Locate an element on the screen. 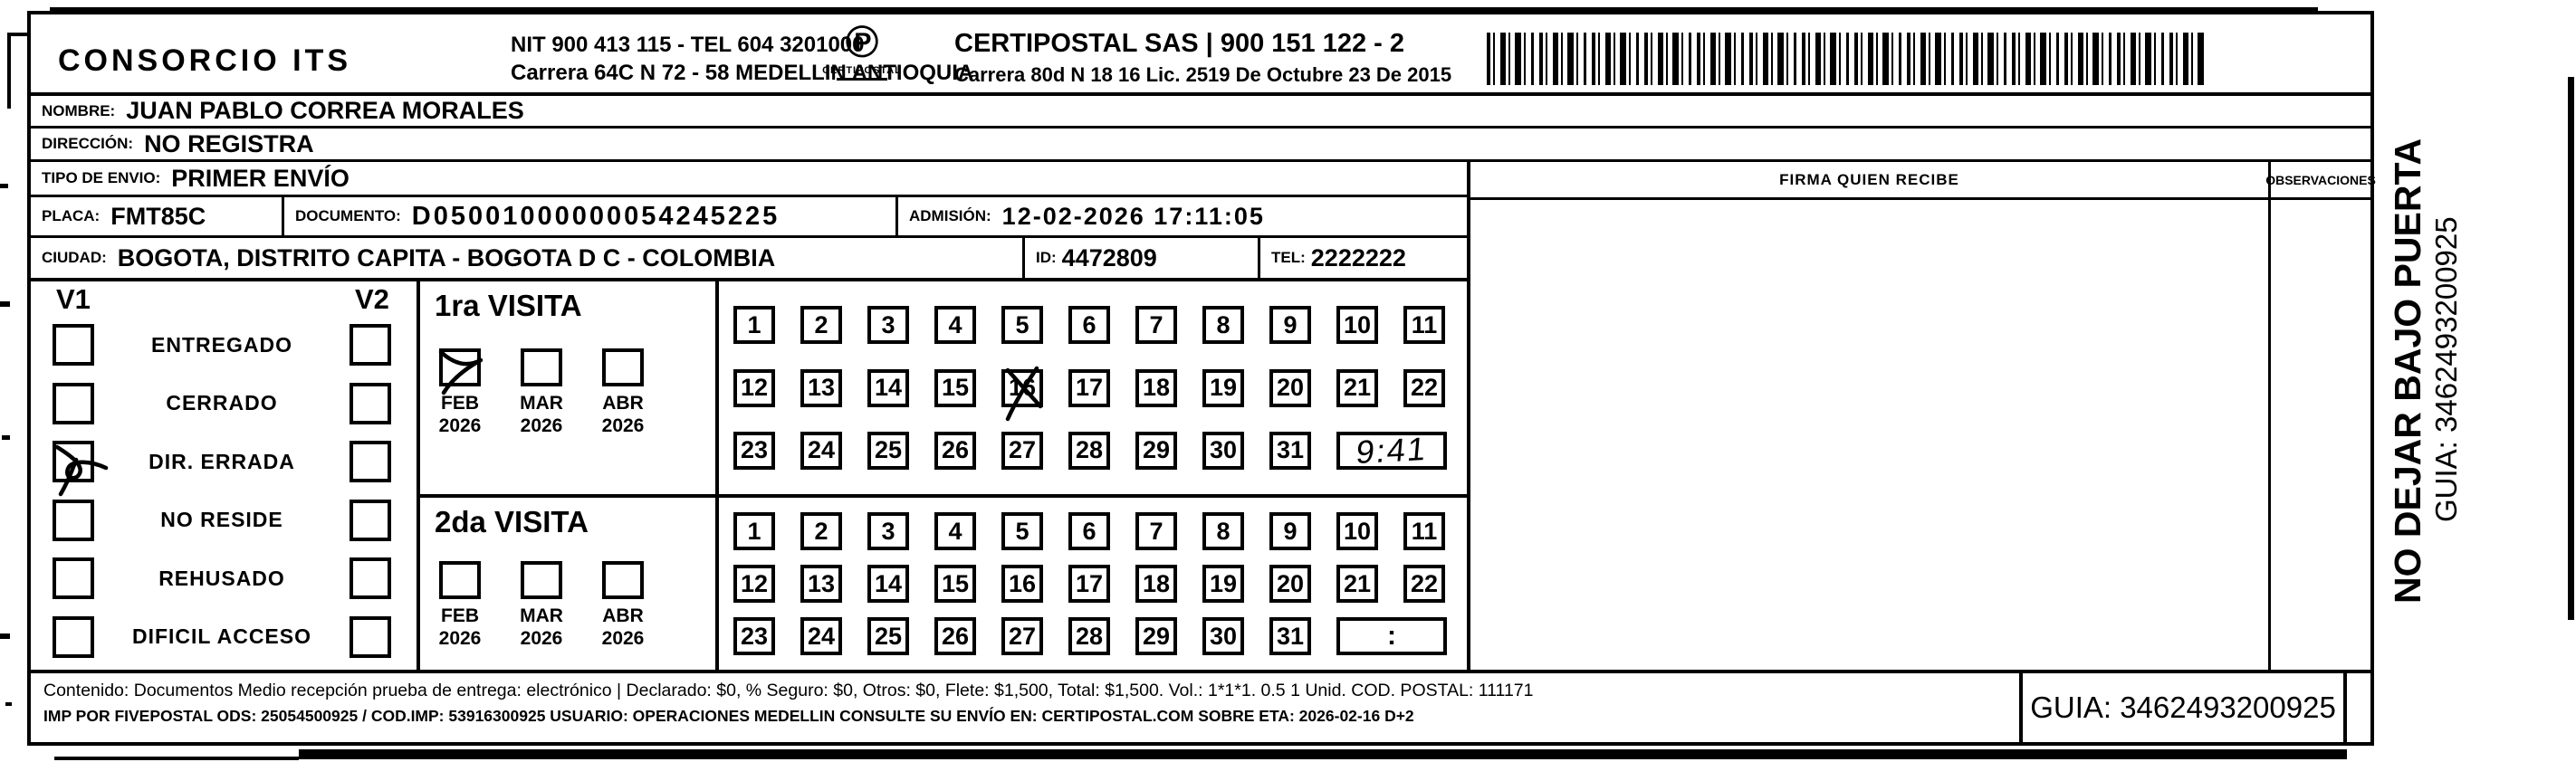 The width and height of the screenshot is (2576, 762). second-visit-day-number: 20 is located at coordinates (1290, 583).